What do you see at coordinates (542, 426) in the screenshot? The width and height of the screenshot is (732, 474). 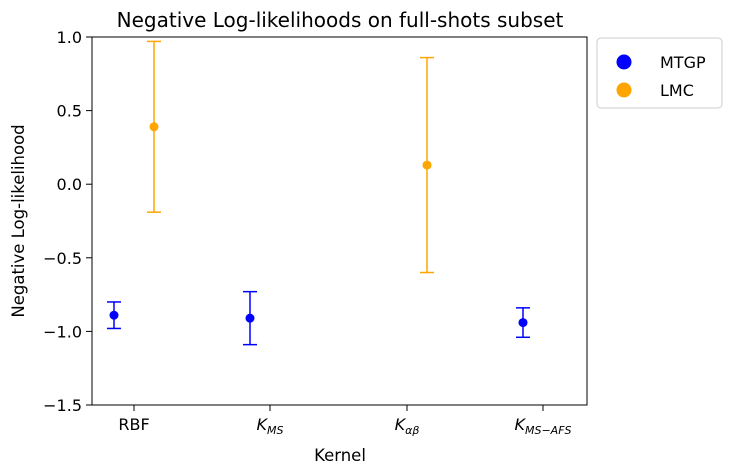 I see `x-tick-label: KMS−AFS` at bounding box center [542, 426].